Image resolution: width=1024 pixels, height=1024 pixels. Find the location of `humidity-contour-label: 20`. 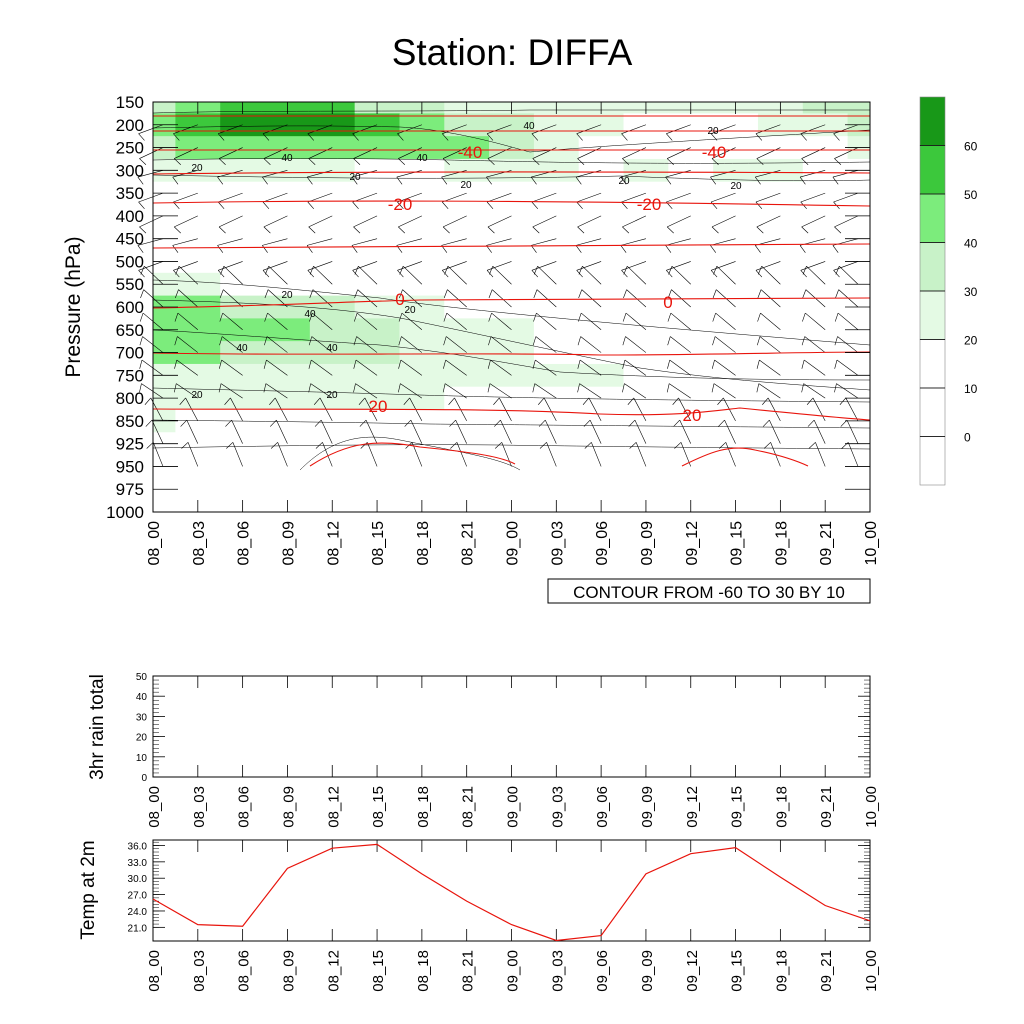

humidity-contour-label: 20 is located at coordinates (332, 395).